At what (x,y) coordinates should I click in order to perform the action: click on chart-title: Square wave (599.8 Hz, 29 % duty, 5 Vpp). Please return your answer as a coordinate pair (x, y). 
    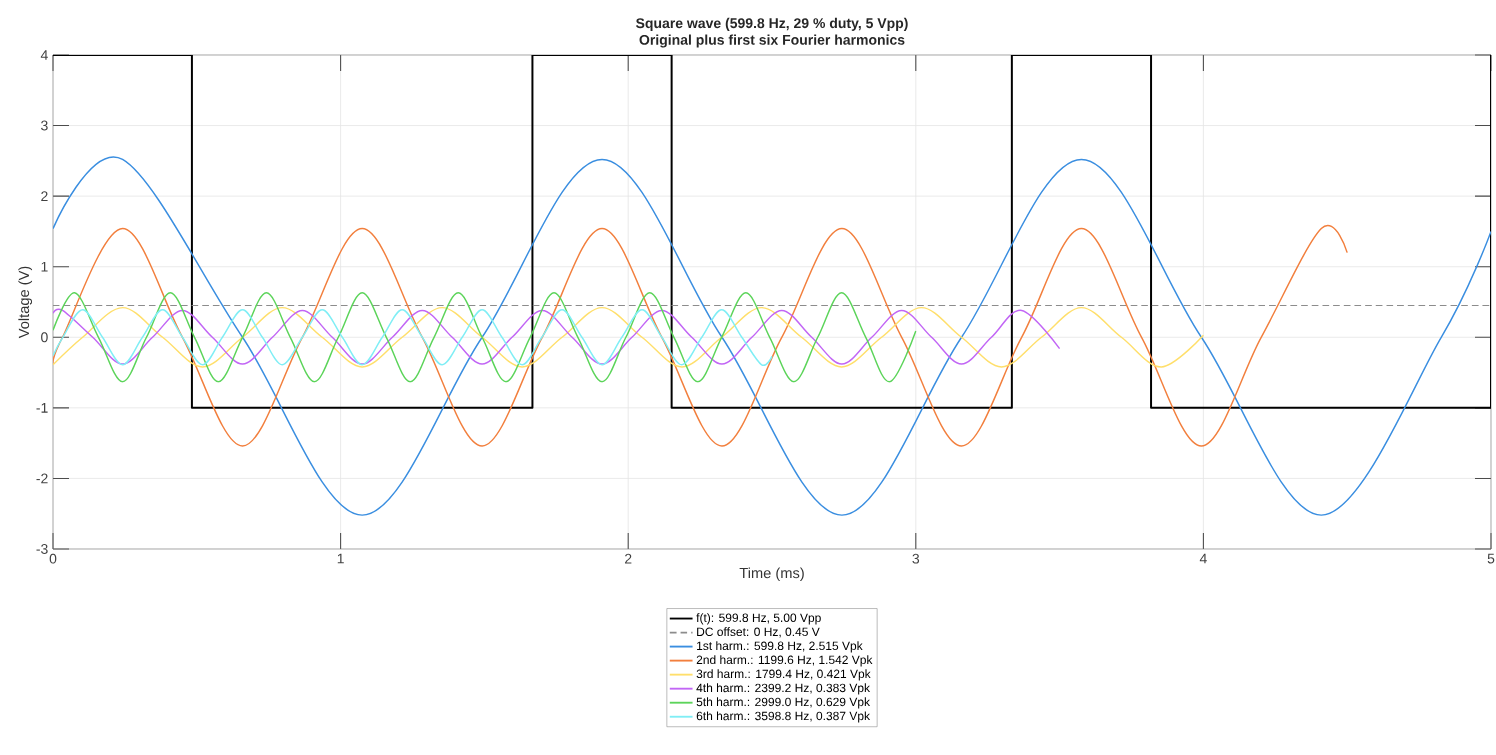
    Looking at the image, I should click on (771, 24).